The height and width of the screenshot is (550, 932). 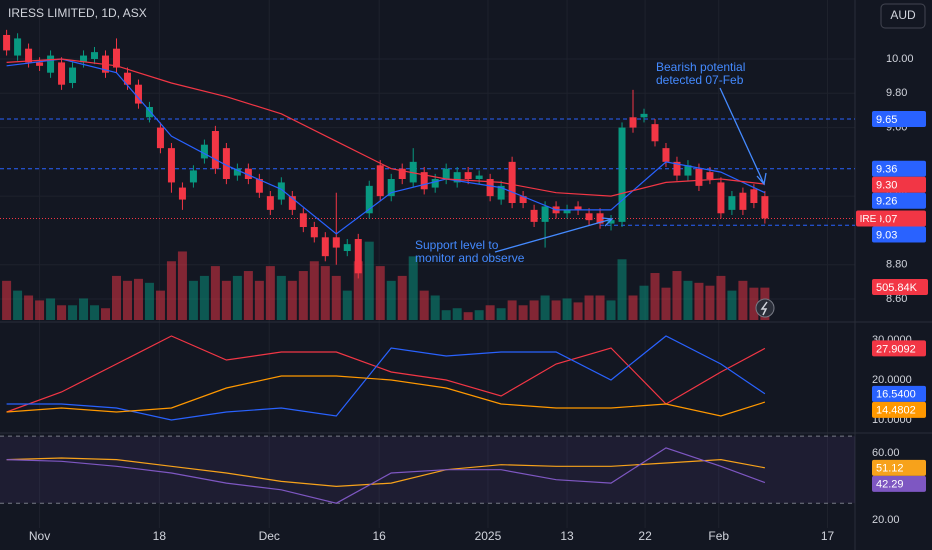 What do you see at coordinates (39, 536) in the screenshot?
I see `x-tick-label: Nov` at bounding box center [39, 536].